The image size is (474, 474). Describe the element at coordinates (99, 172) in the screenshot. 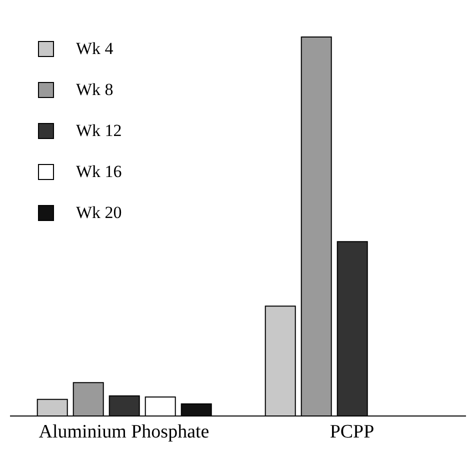

I see `legend-label: Wk 16` at that location.